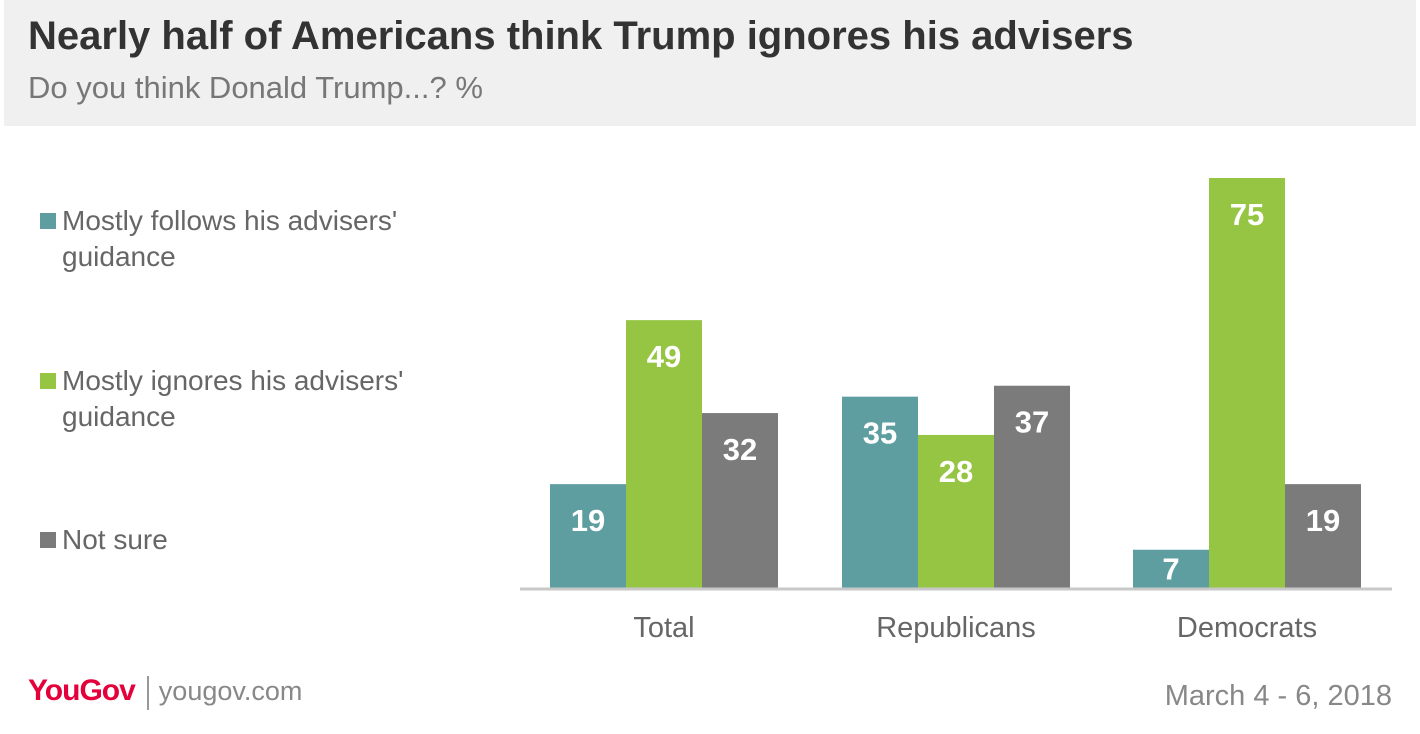 The width and height of the screenshot is (1420, 734). What do you see at coordinates (956, 471) in the screenshot?
I see `data-label-republicans-ignores: 28` at bounding box center [956, 471].